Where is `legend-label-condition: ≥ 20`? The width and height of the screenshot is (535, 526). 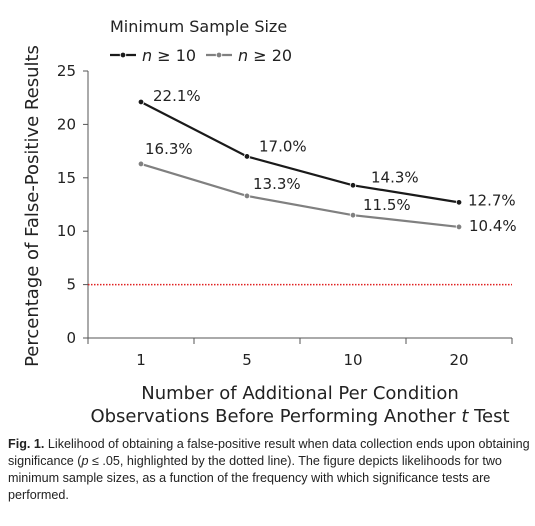
legend-label-condition: ≥ 20 is located at coordinates (270, 55).